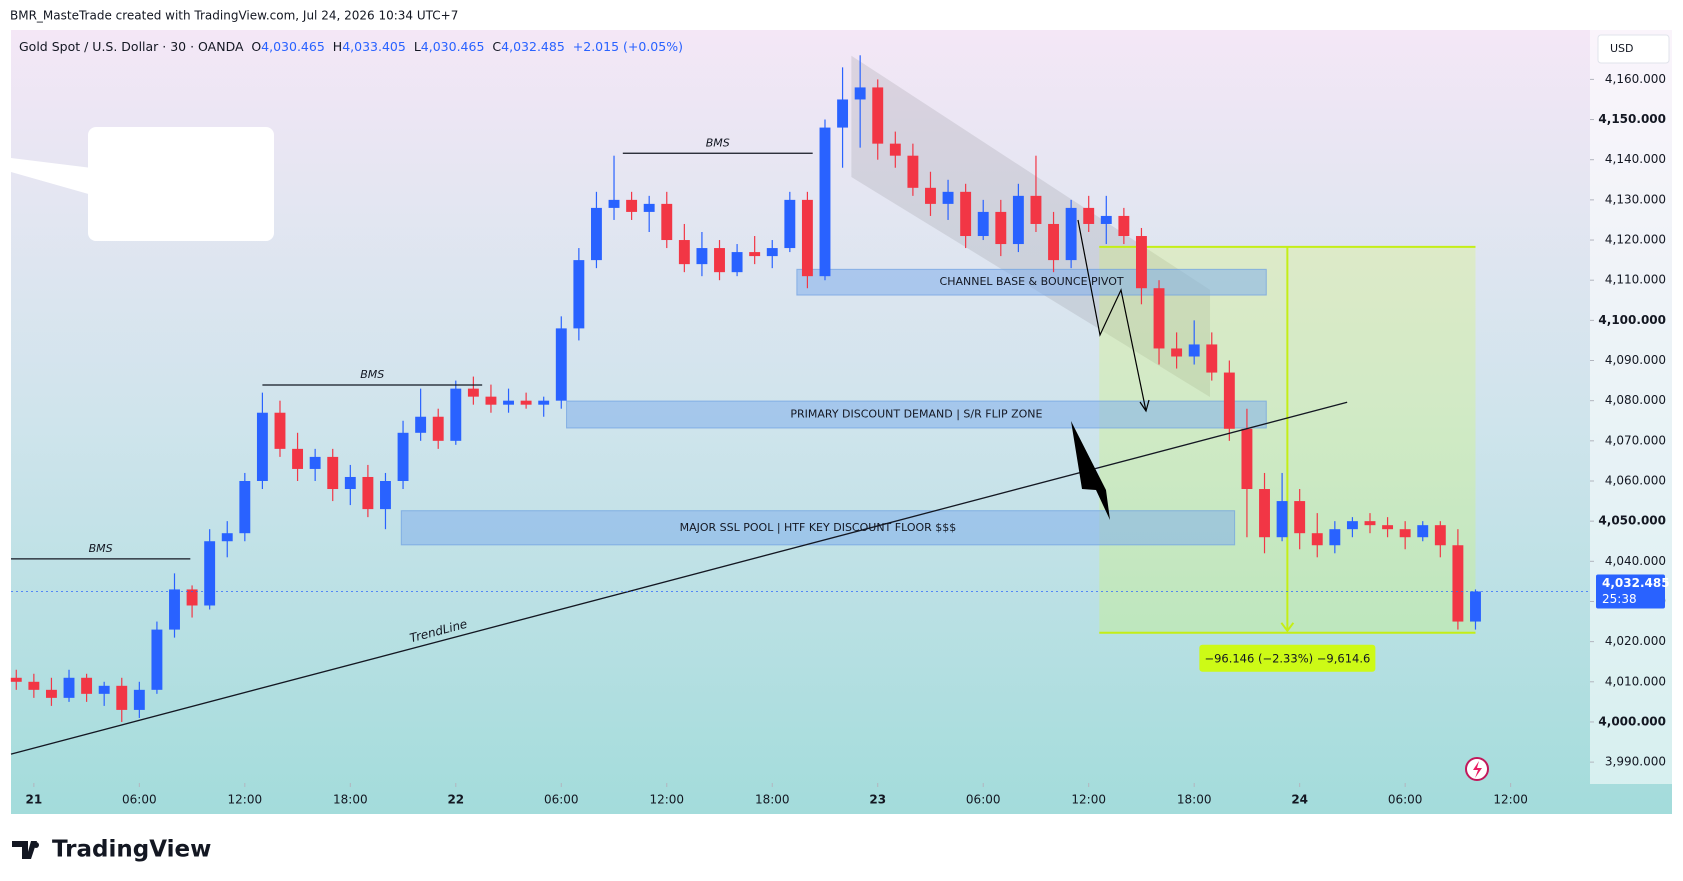 The image size is (1683, 881). I want to click on bms-label: BMS, so click(101, 548).